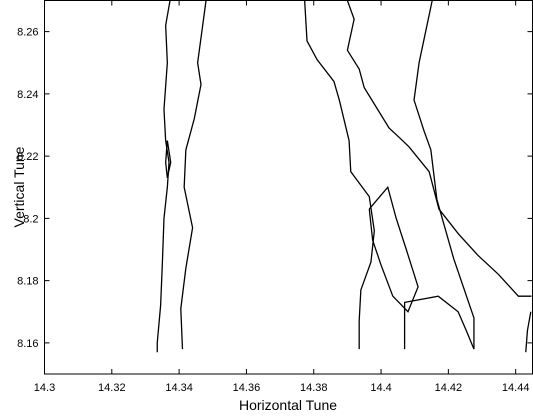  Describe the element at coordinates (179, 388) in the screenshot. I see `x-tick-label: 14.34` at that location.